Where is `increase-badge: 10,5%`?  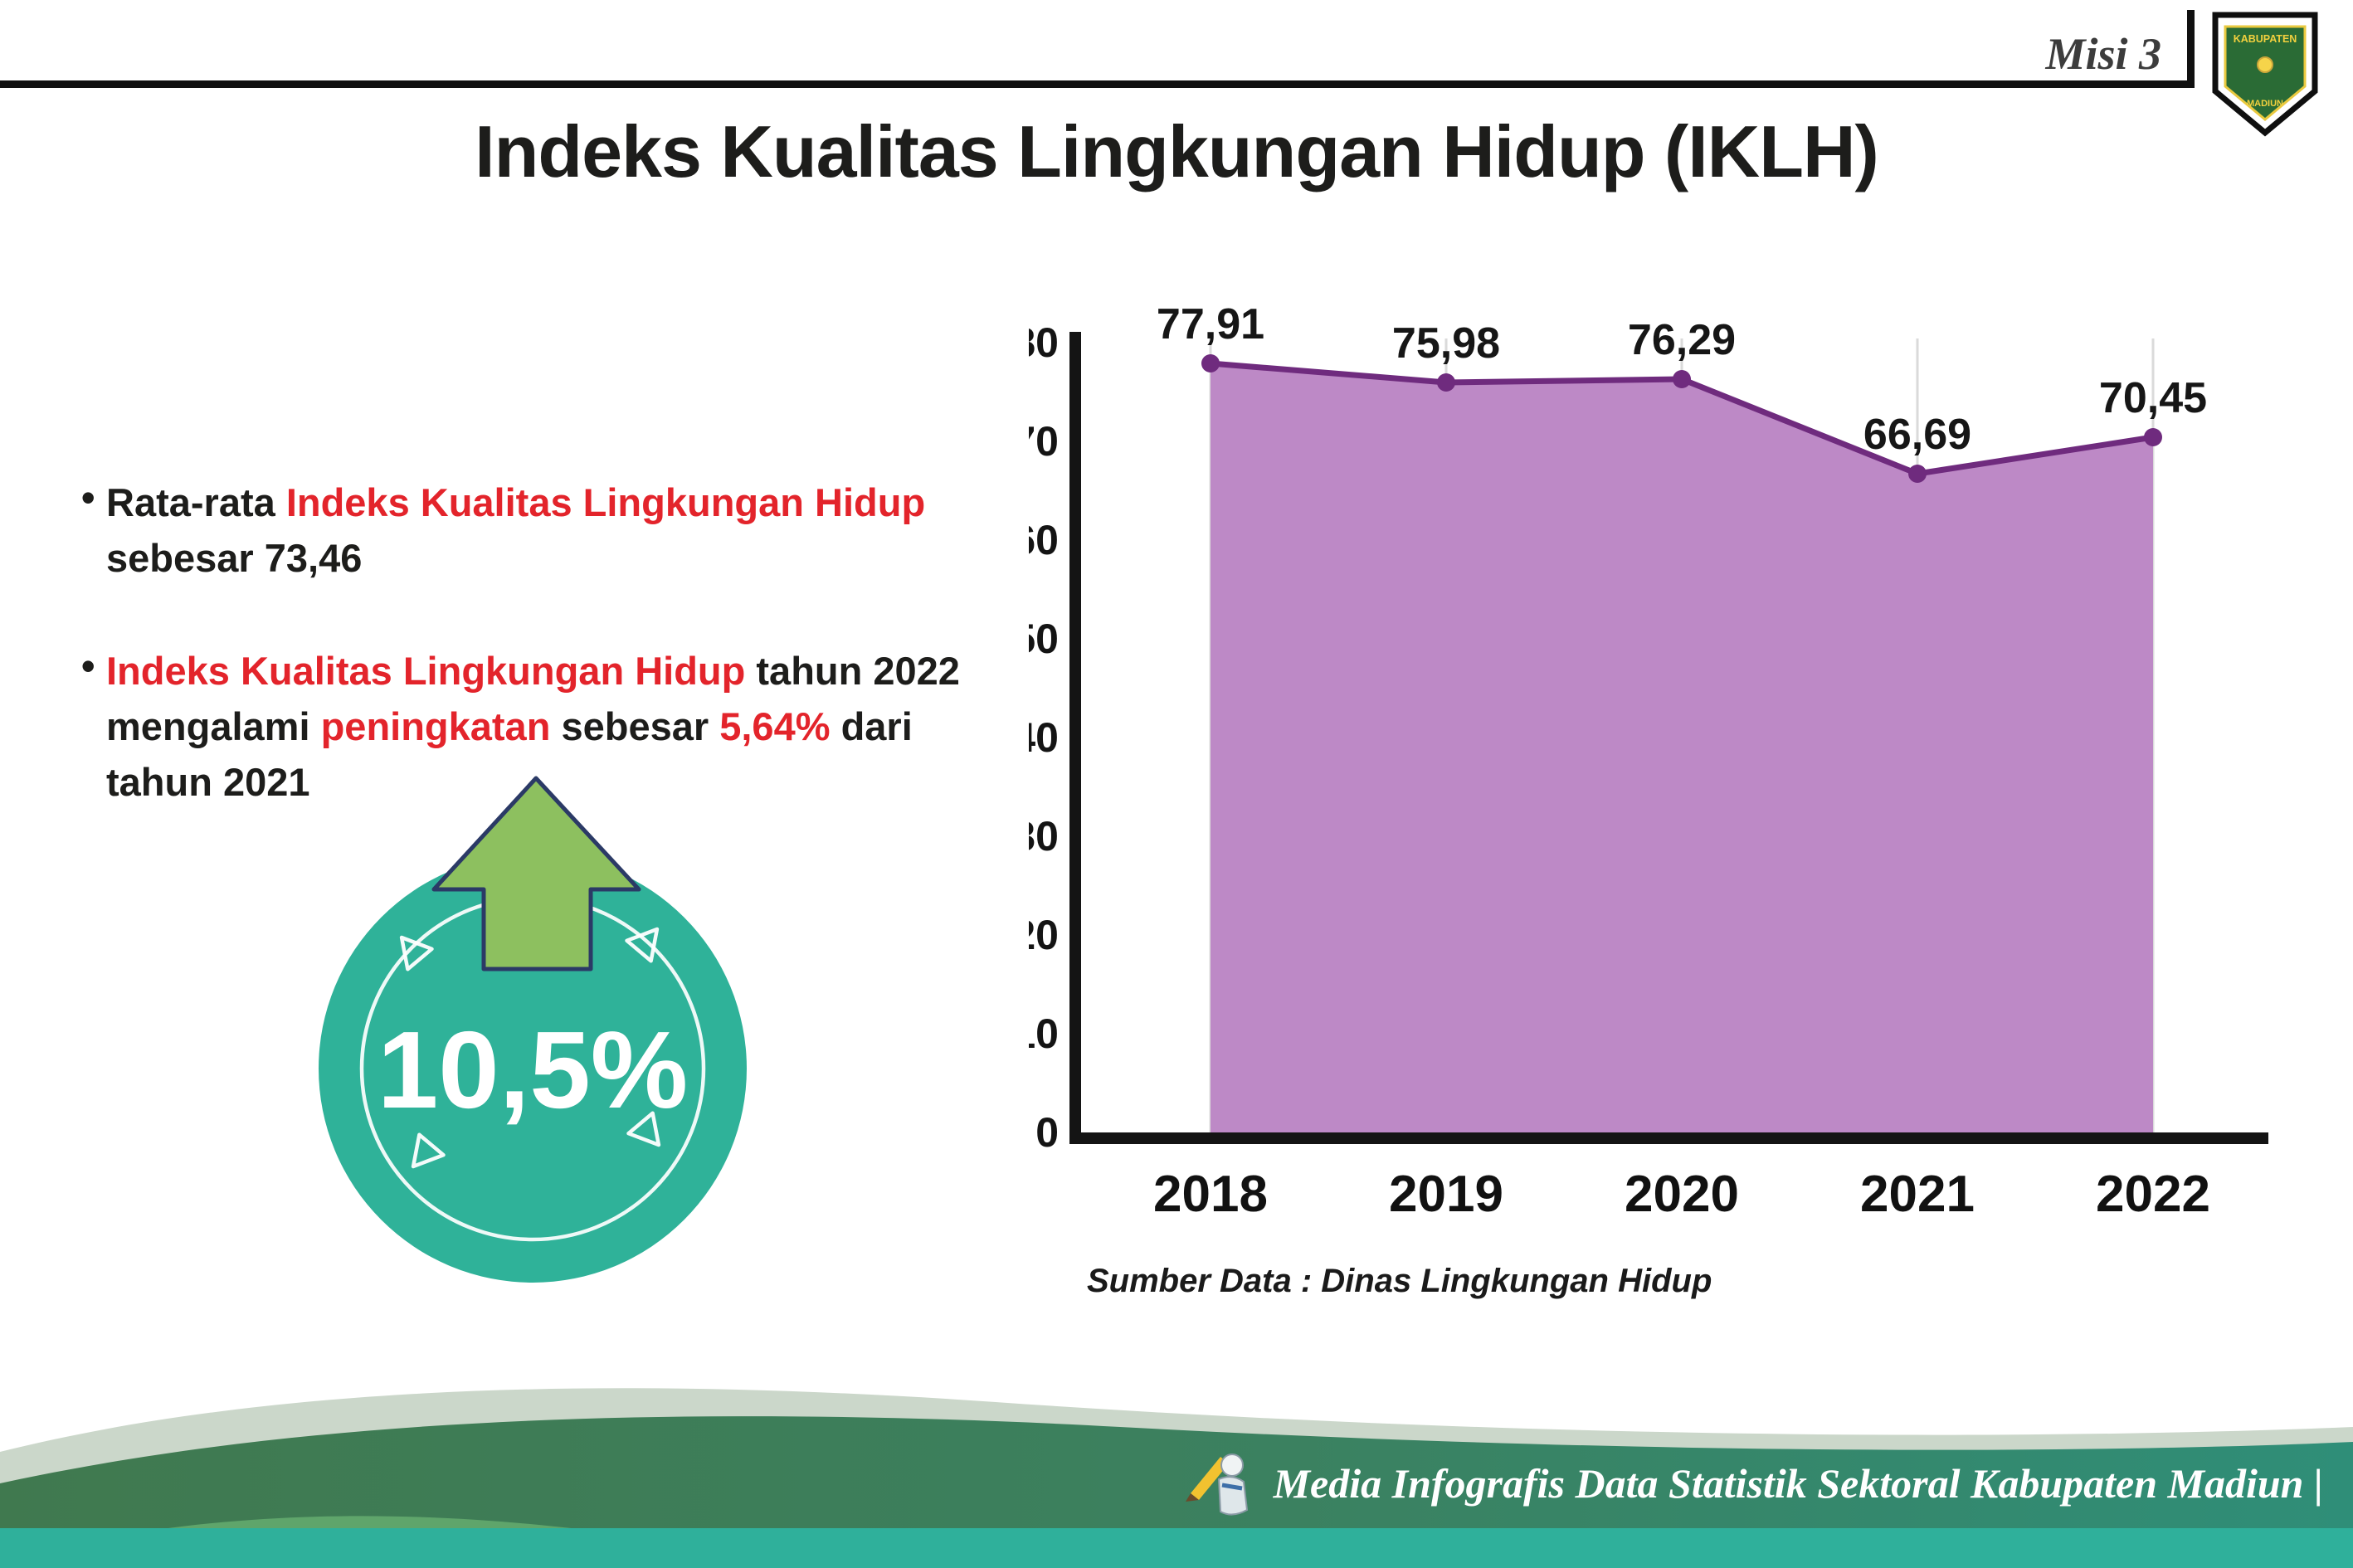 increase-badge: 10,5% is located at coordinates (533, 1031).